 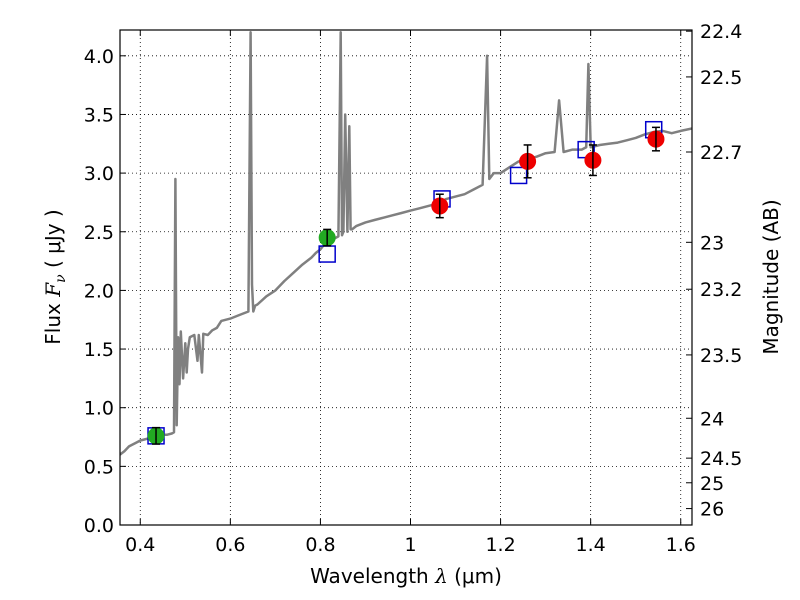 I want to click on y-tick-label: 2.0, so click(x=99, y=291).